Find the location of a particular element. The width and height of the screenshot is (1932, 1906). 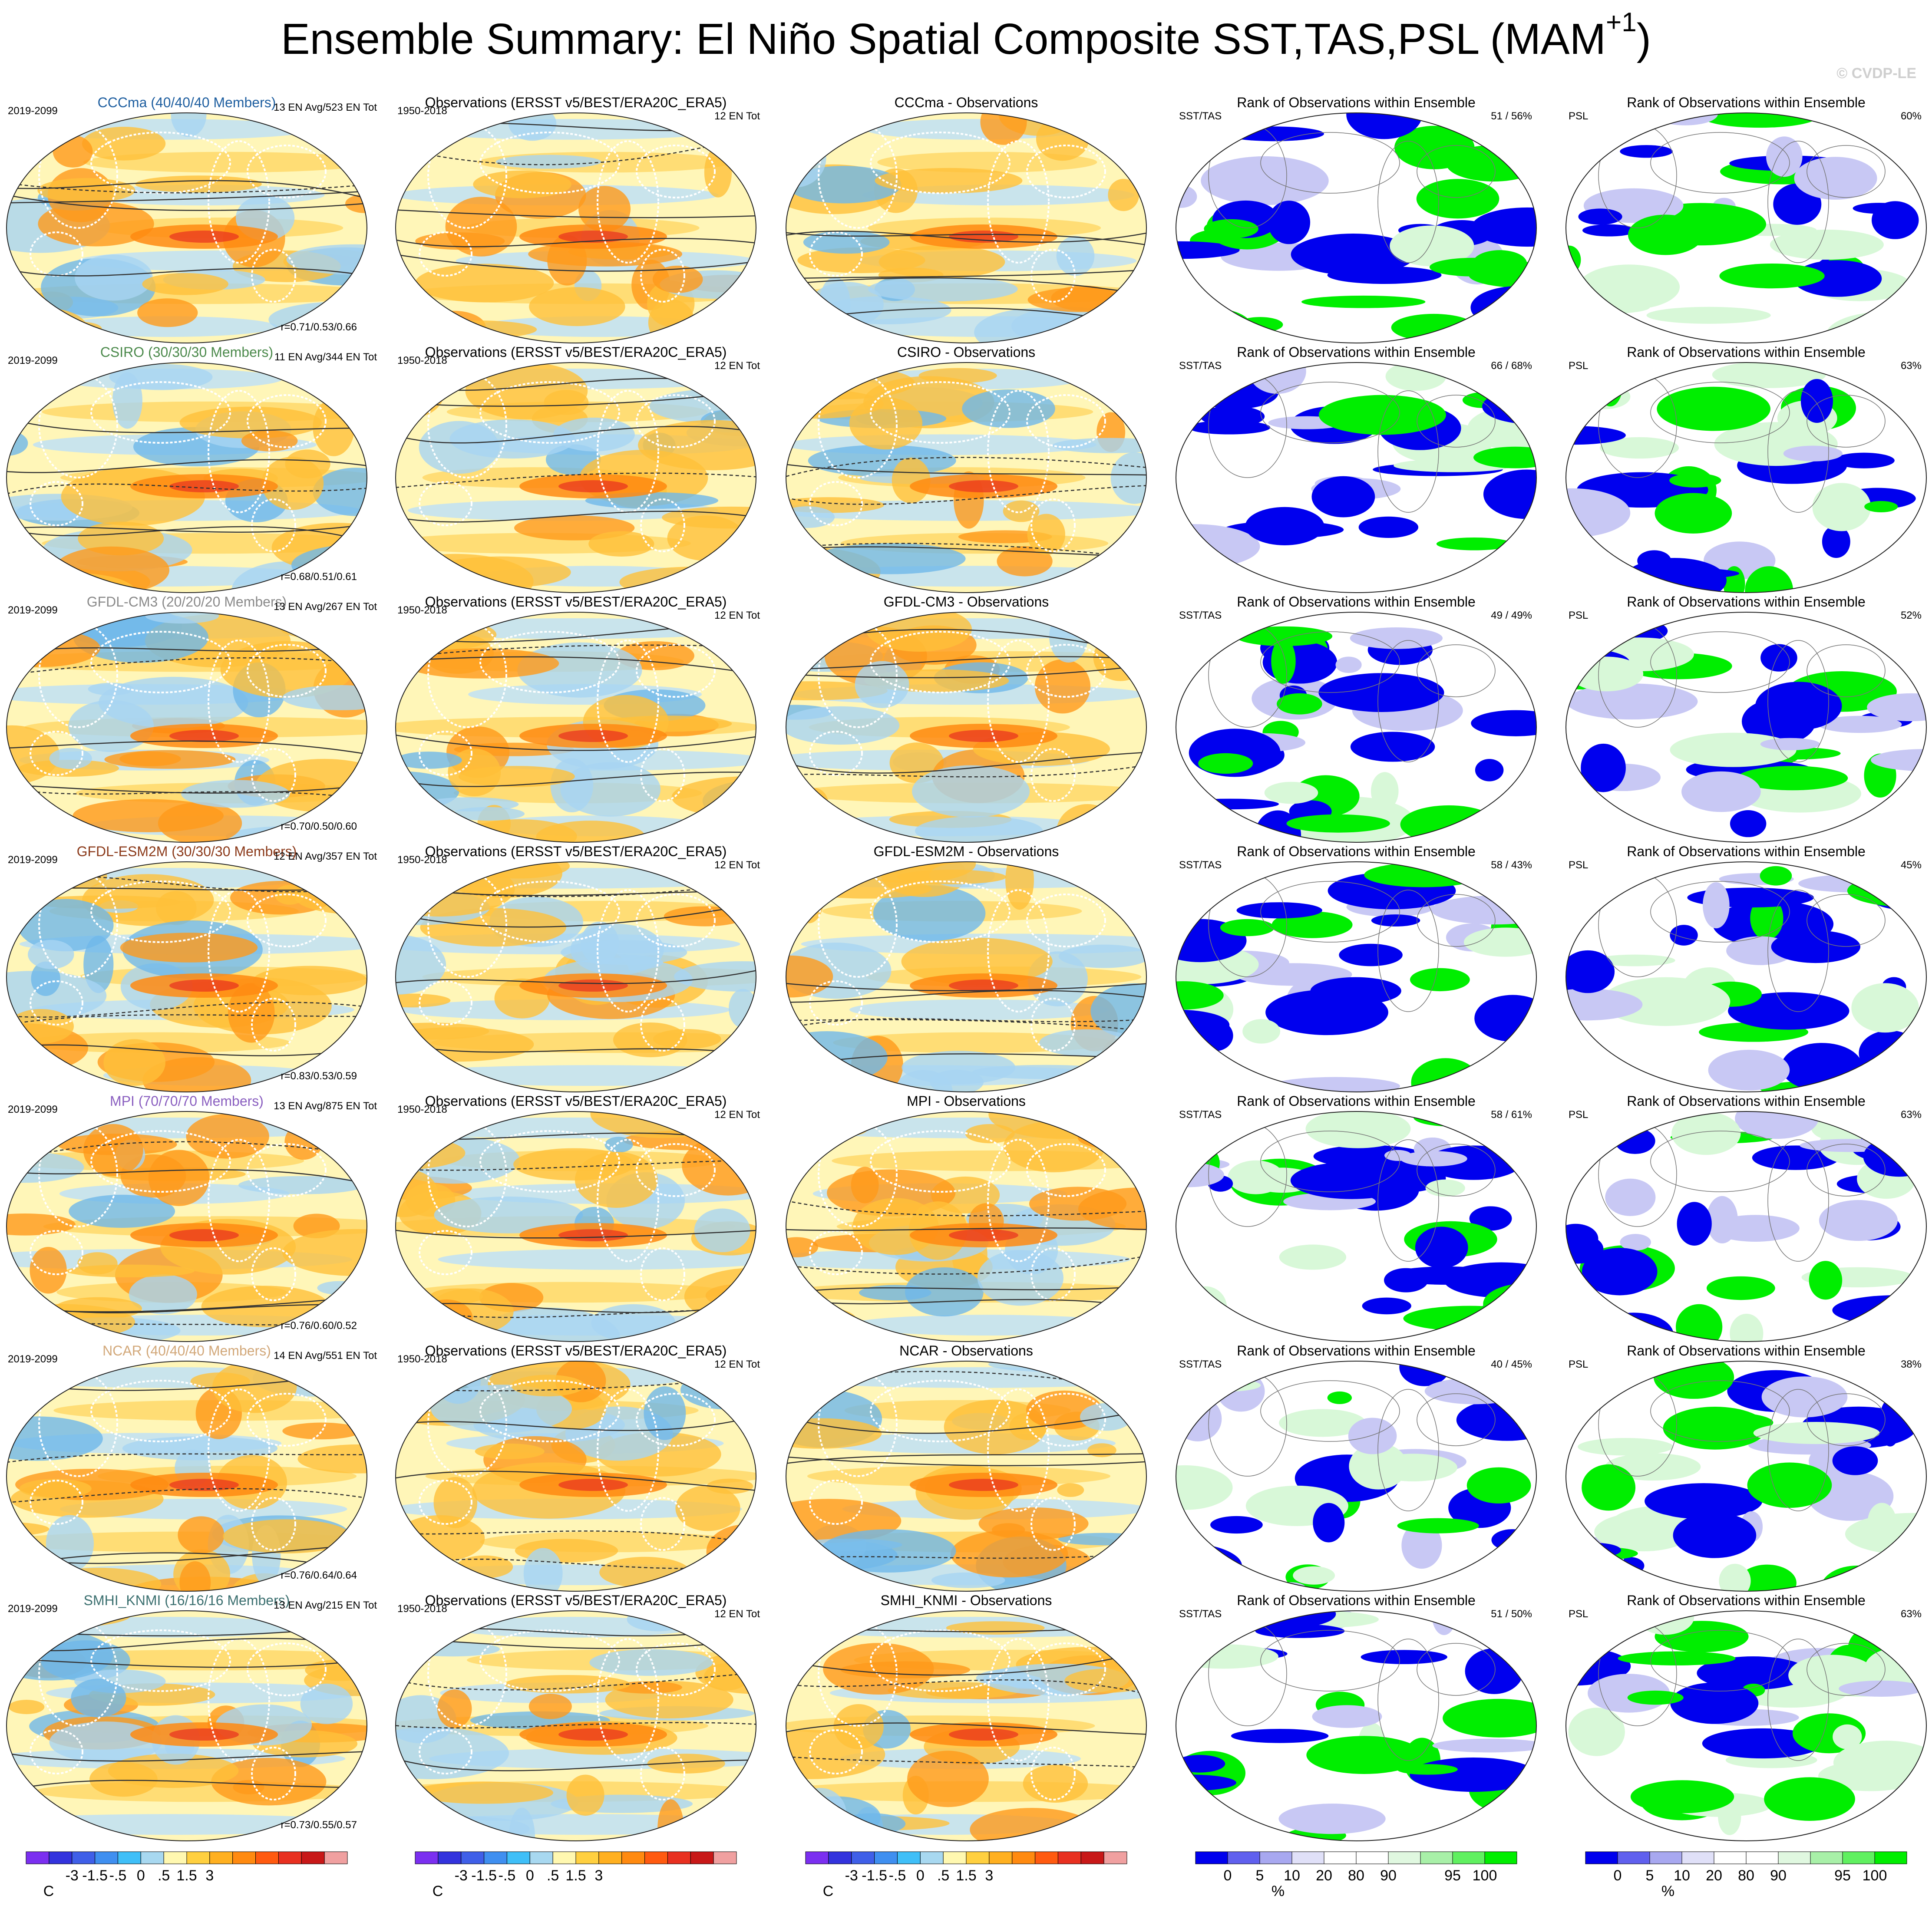

copyright-watermark: © CVDP-LE is located at coordinates (1876, 73).